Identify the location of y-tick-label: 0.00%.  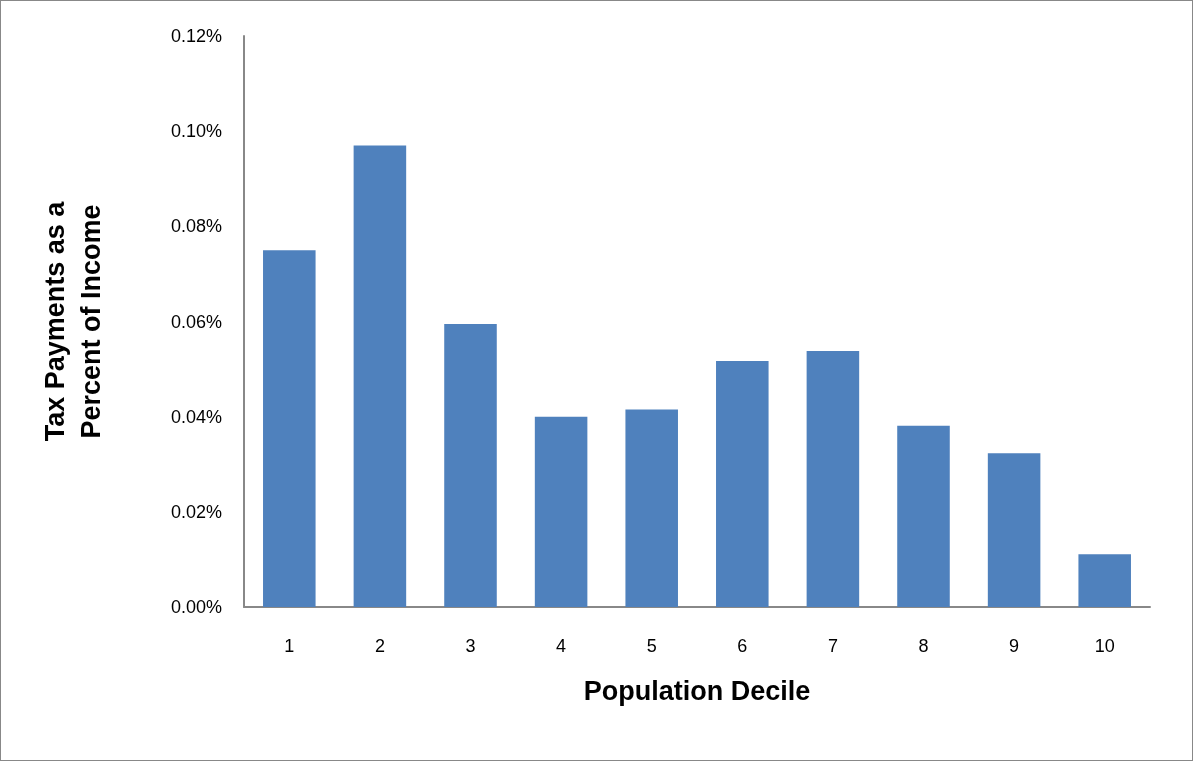
(196, 607).